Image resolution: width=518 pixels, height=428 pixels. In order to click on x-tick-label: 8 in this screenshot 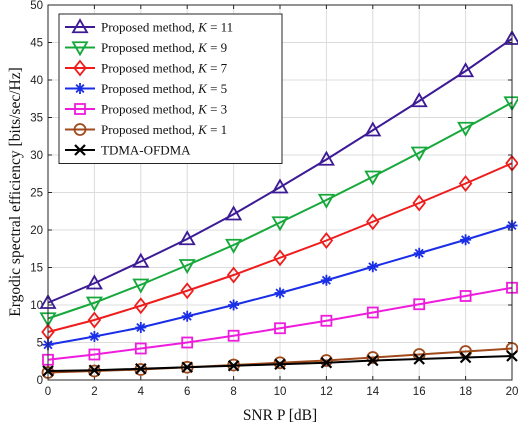, I will do `click(233, 392)`.